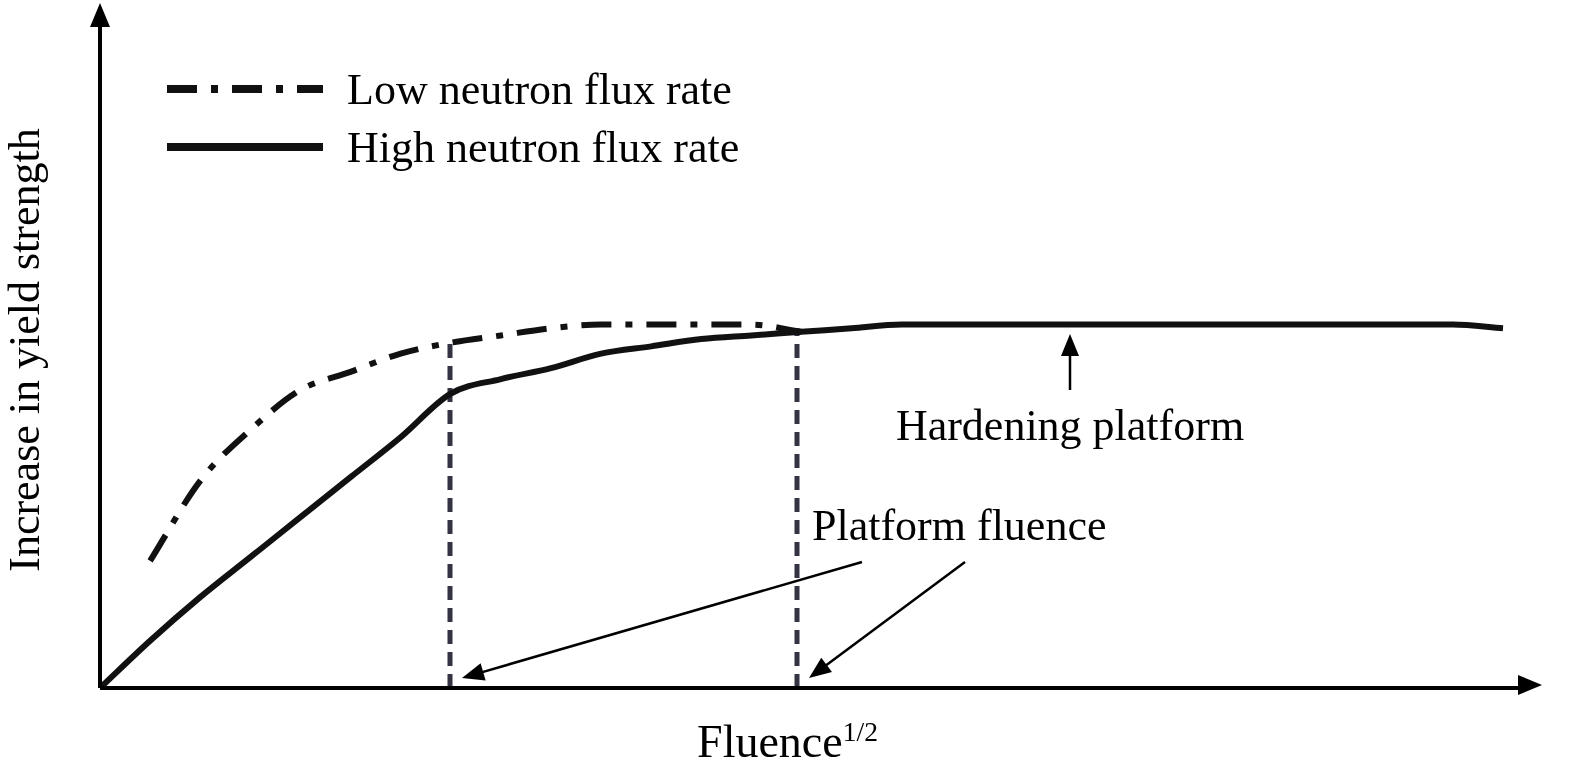 This screenshot has width=1575, height=779. I want to click on x-axis-title: Fluence$^{1/2}$, so click(787, 741).